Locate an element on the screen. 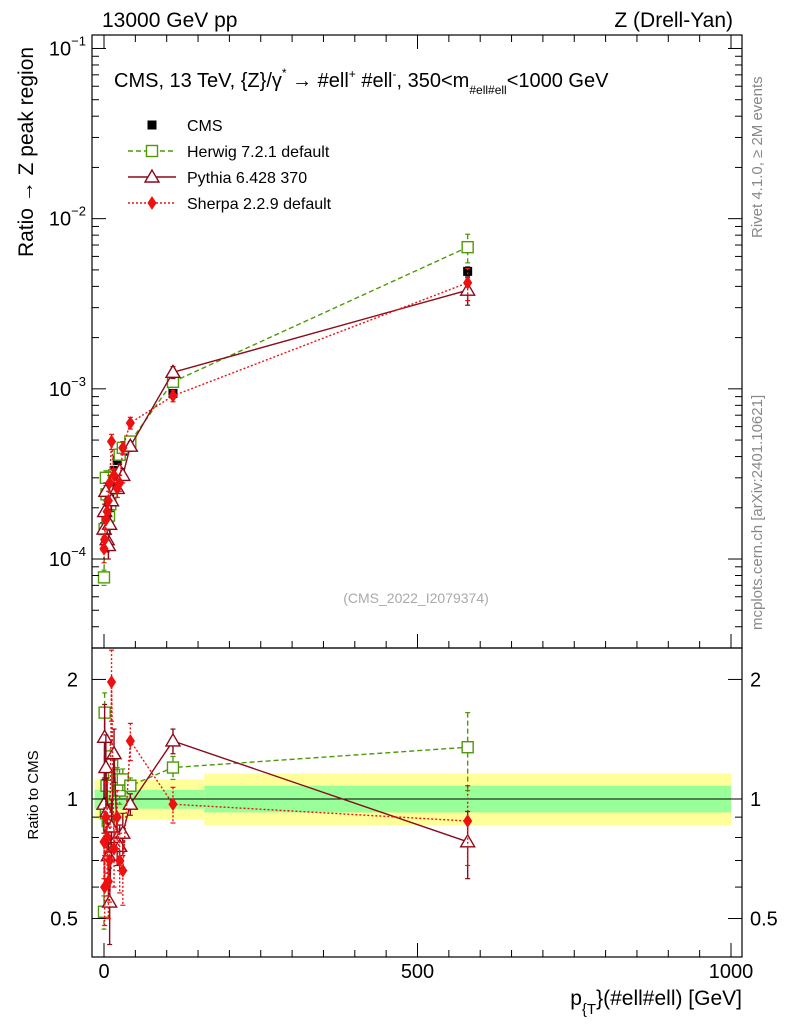 The image size is (786, 1024). sherpa-ratio-series is located at coordinates (286, 788).